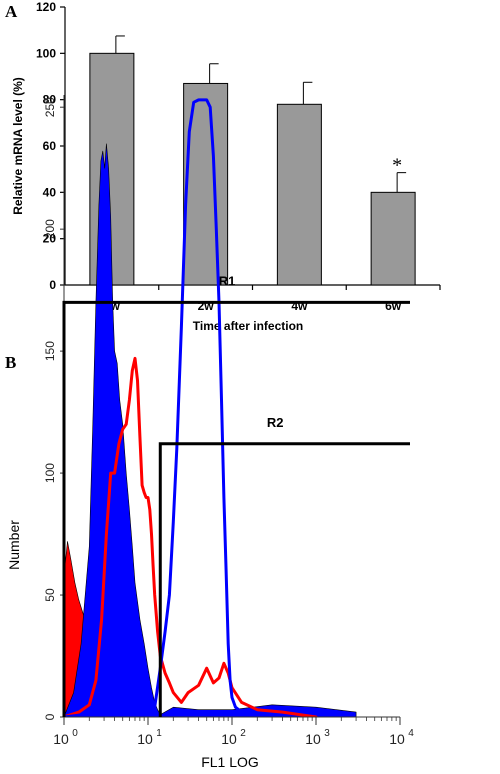 This screenshot has width=500, height=774. What do you see at coordinates (397, 166) in the screenshot?
I see `significance-marker: *` at bounding box center [397, 166].